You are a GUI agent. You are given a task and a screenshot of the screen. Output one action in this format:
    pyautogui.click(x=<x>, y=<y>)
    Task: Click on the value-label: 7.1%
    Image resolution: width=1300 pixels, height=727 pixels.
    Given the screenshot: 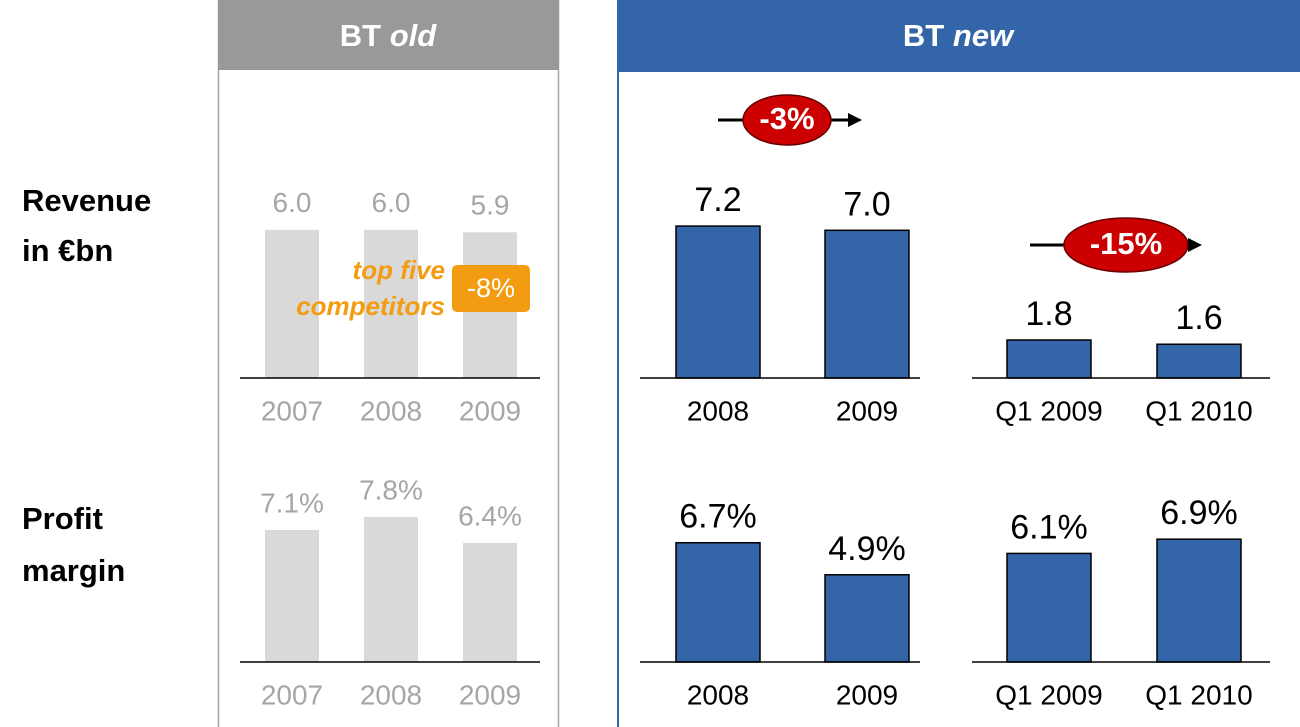 What is the action you would take?
    pyautogui.click(x=292, y=502)
    